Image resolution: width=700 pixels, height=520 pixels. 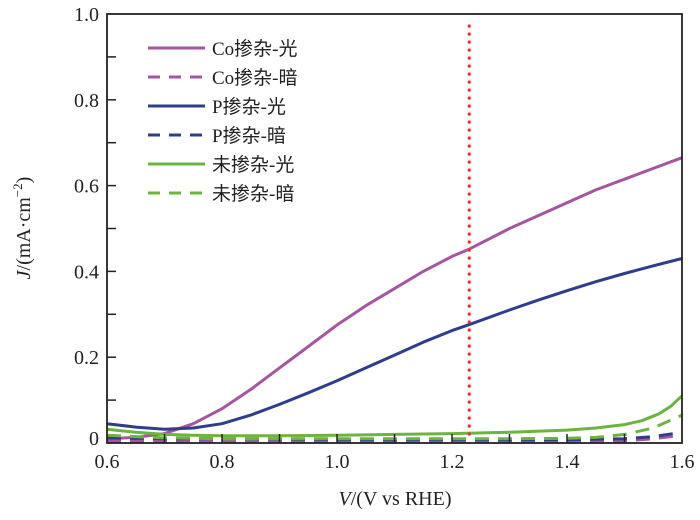 I want to click on y-tick-label: 0.4, so click(x=86, y=272).